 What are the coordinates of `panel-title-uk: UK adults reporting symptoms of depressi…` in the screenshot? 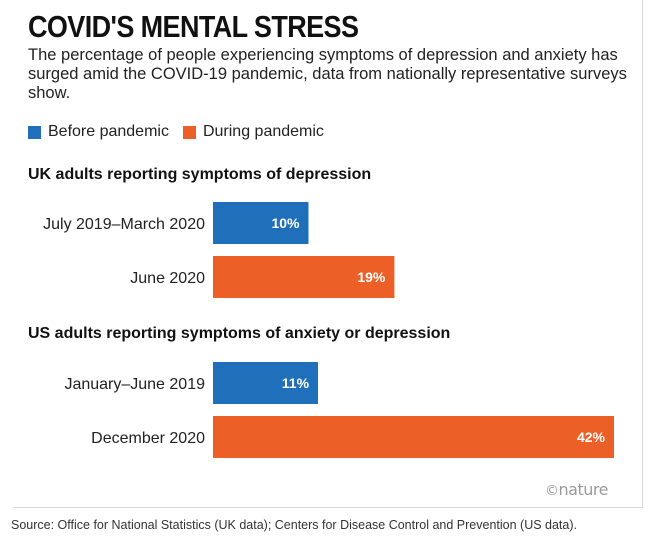 It's located at (200, 174).